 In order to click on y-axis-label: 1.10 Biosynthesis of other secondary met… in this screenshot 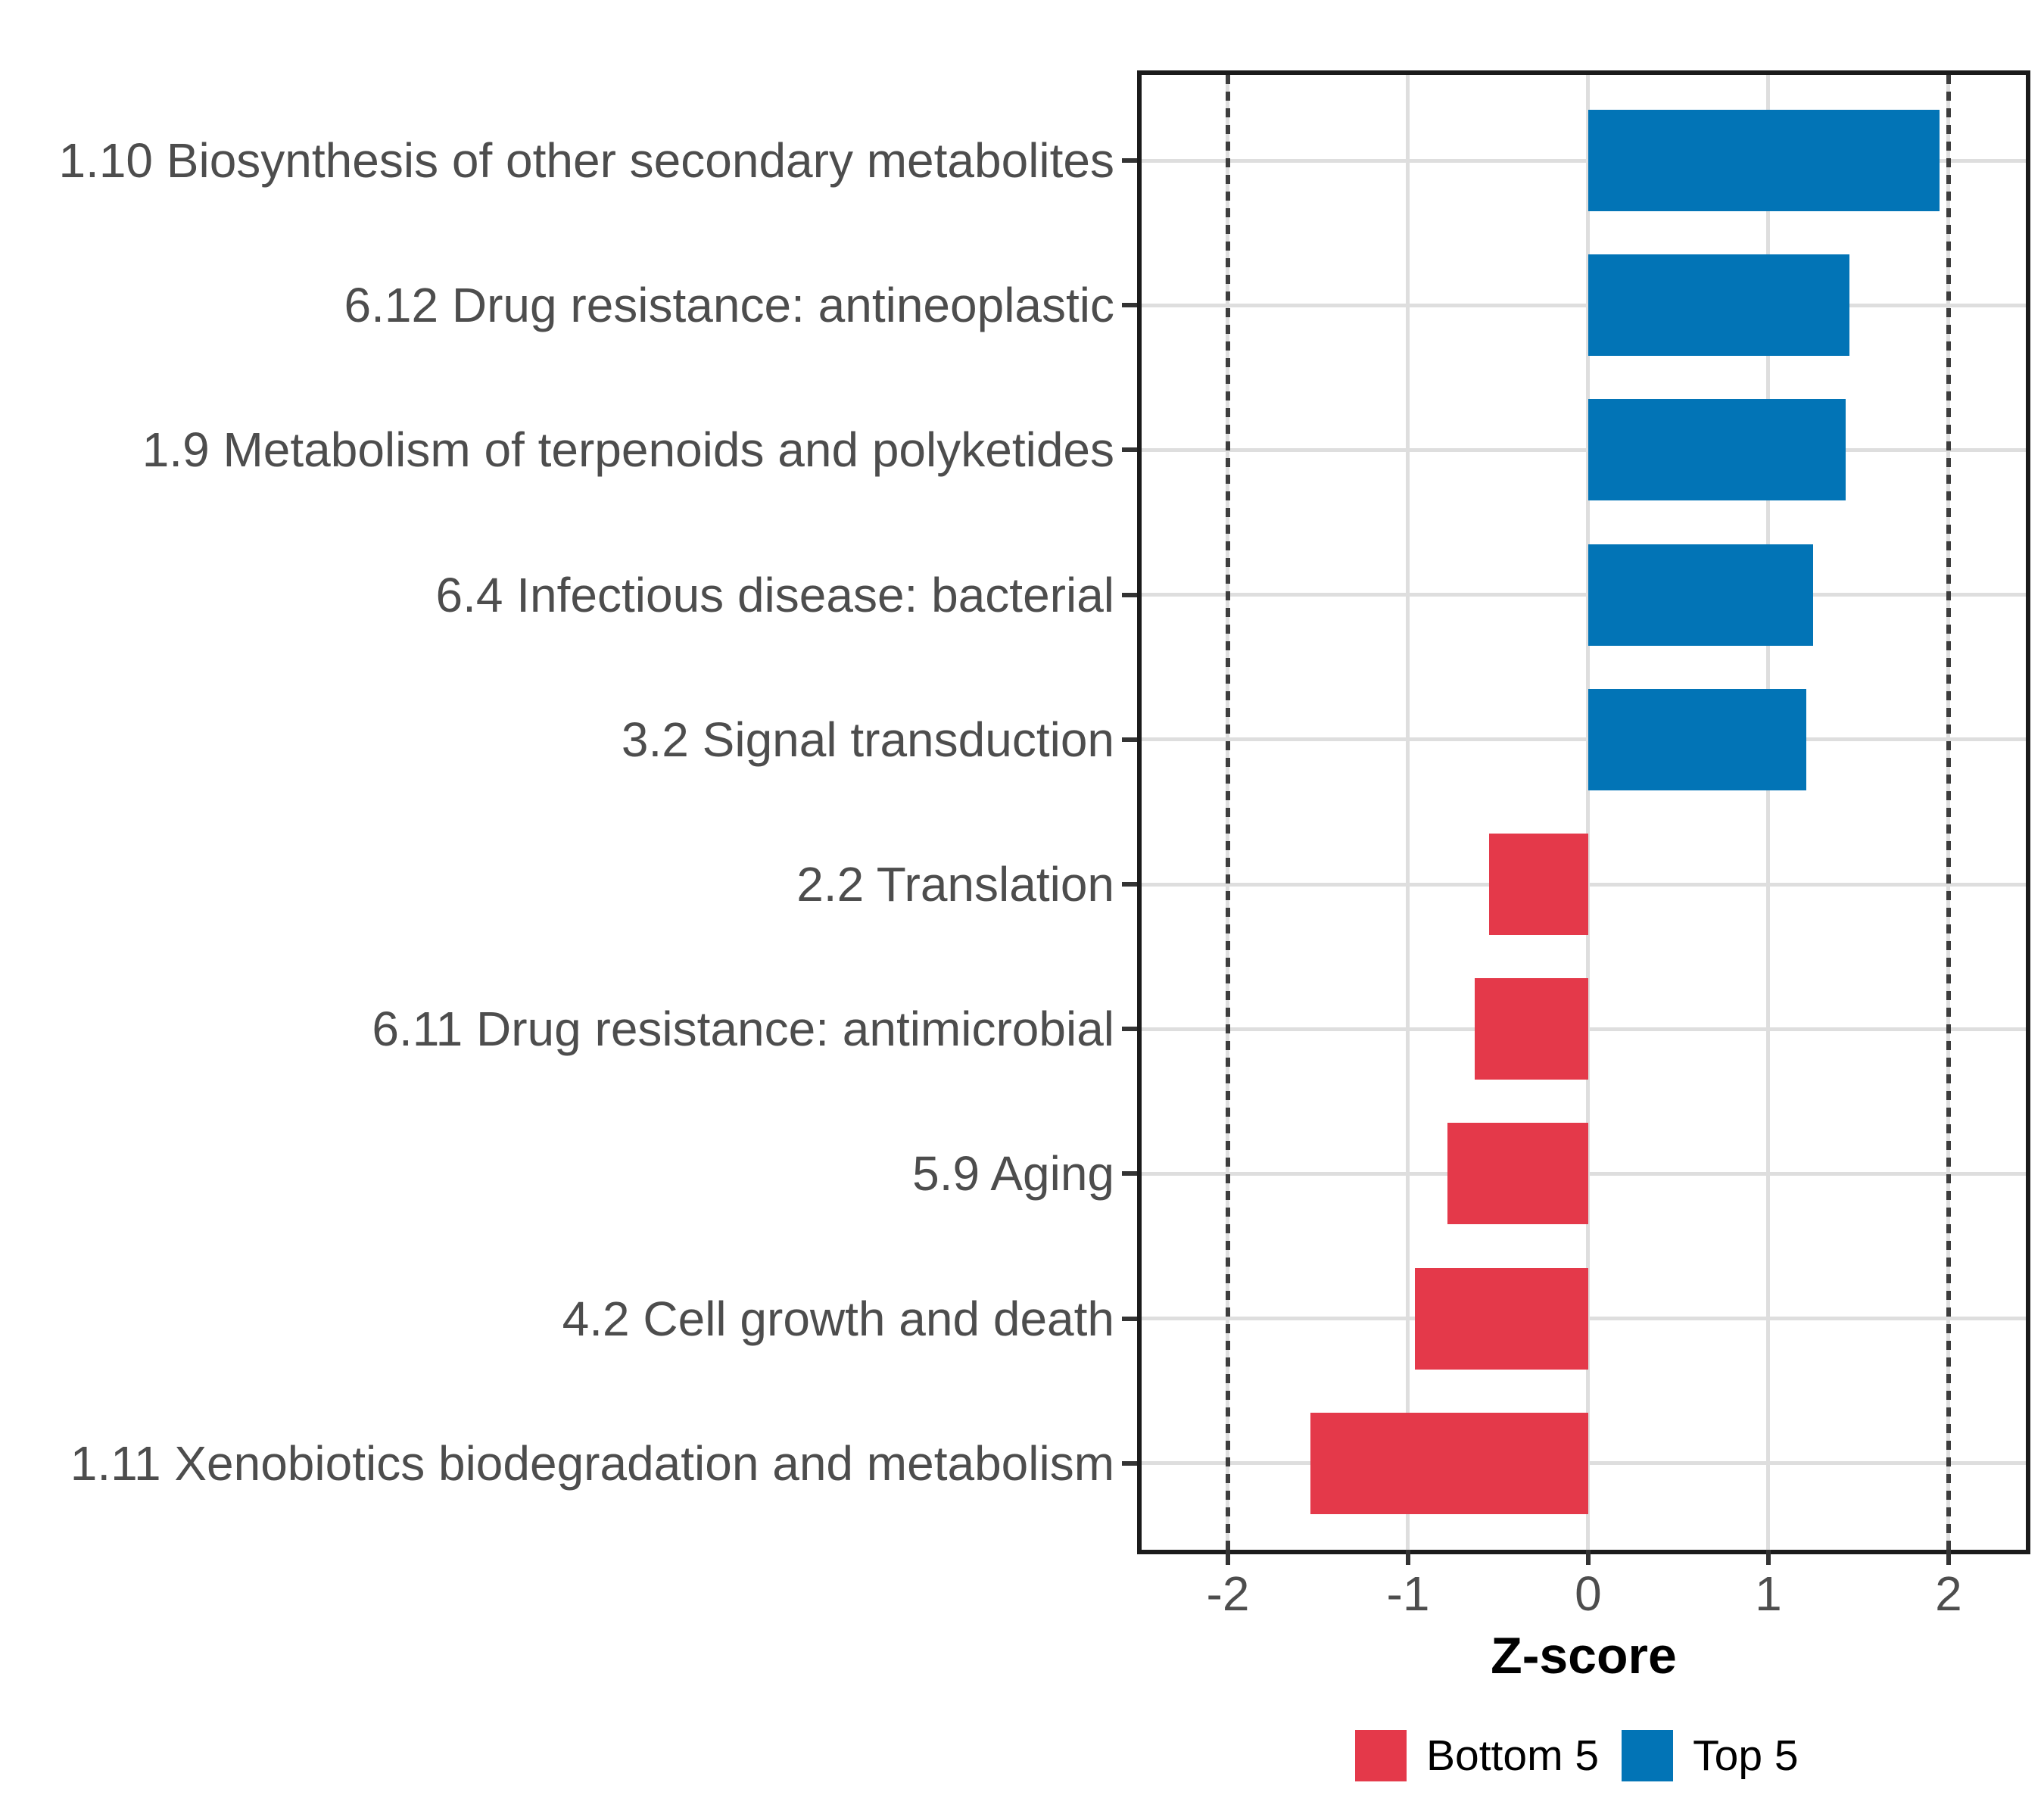, I will do `click(586, 160)`.